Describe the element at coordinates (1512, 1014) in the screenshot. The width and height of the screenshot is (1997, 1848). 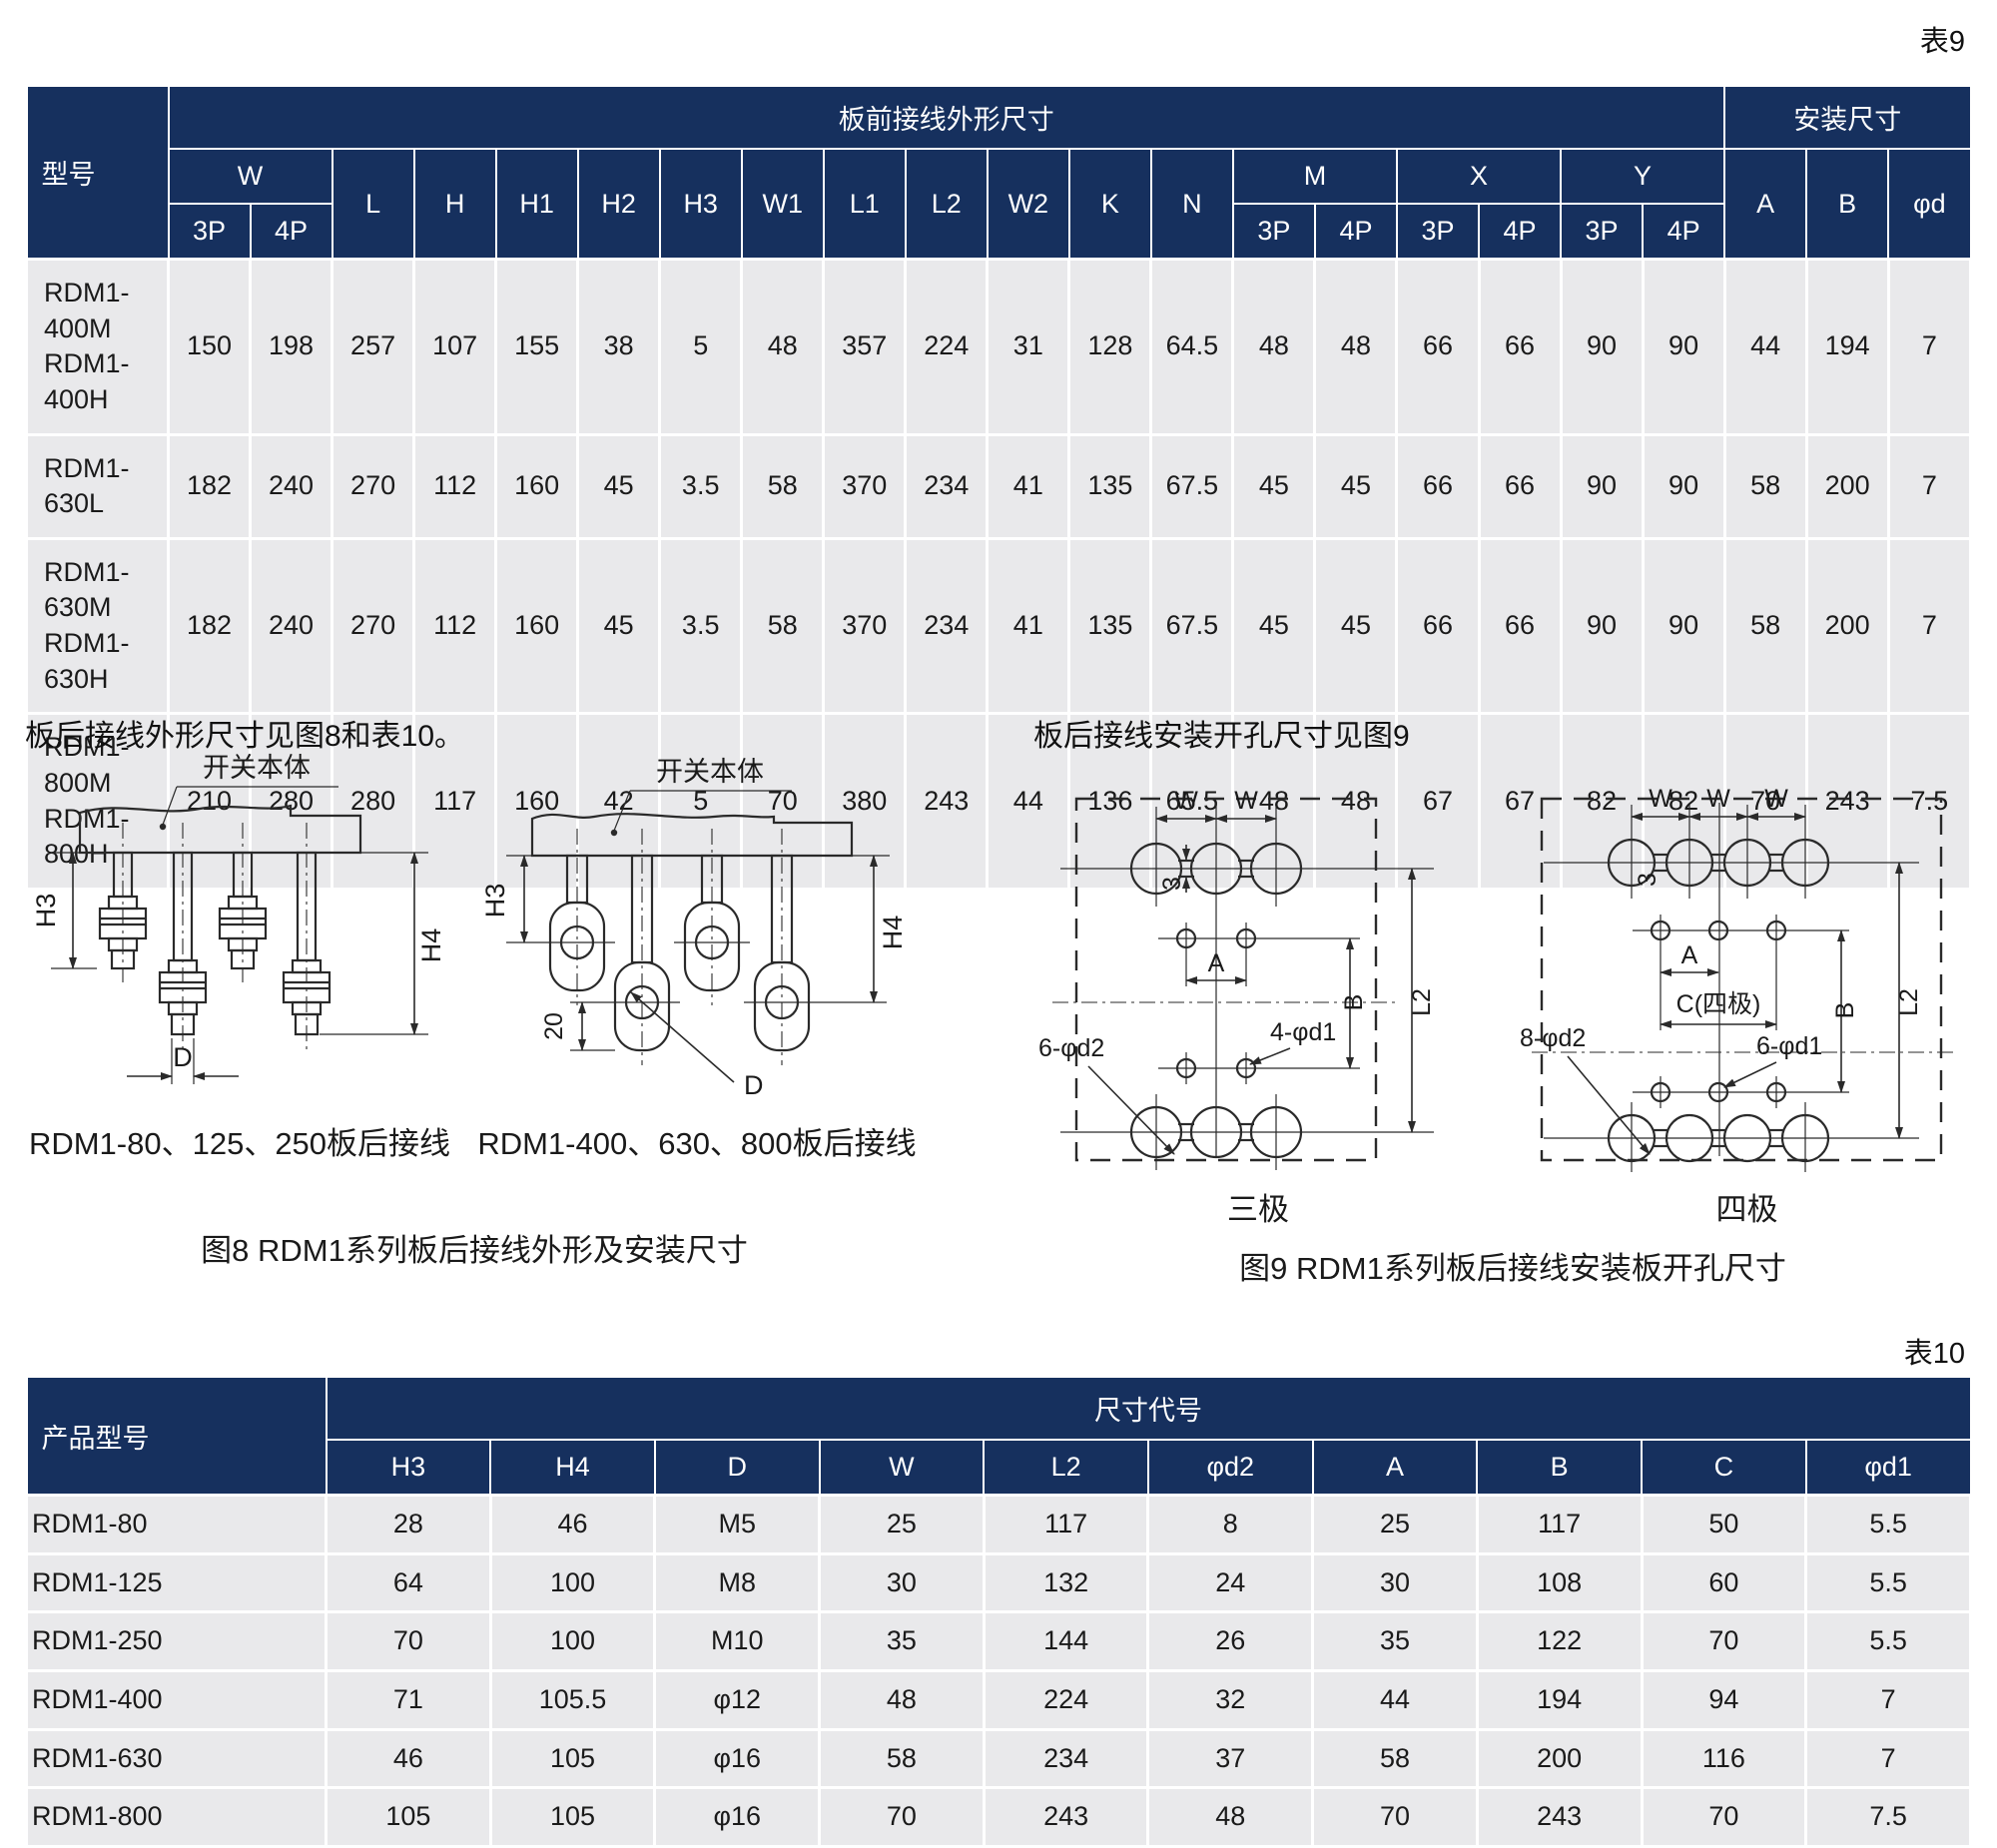
I see `figure9-area: W W 3 A` at that location.